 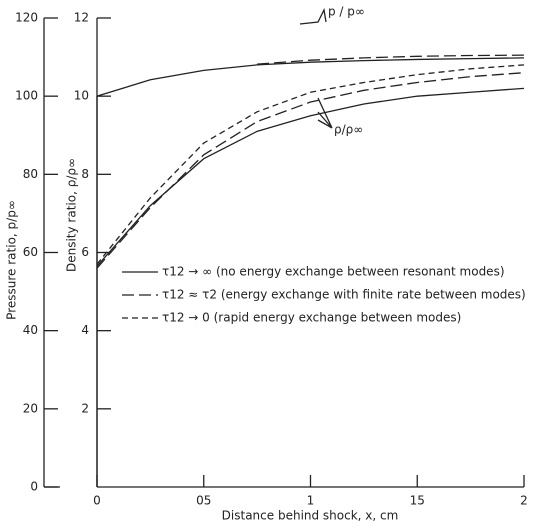 What do you see at coordinates (310, 516) in the screenshot?
I see `x-axis-title: Distance behind shock, x, cm` at bounding box center [310, 516].